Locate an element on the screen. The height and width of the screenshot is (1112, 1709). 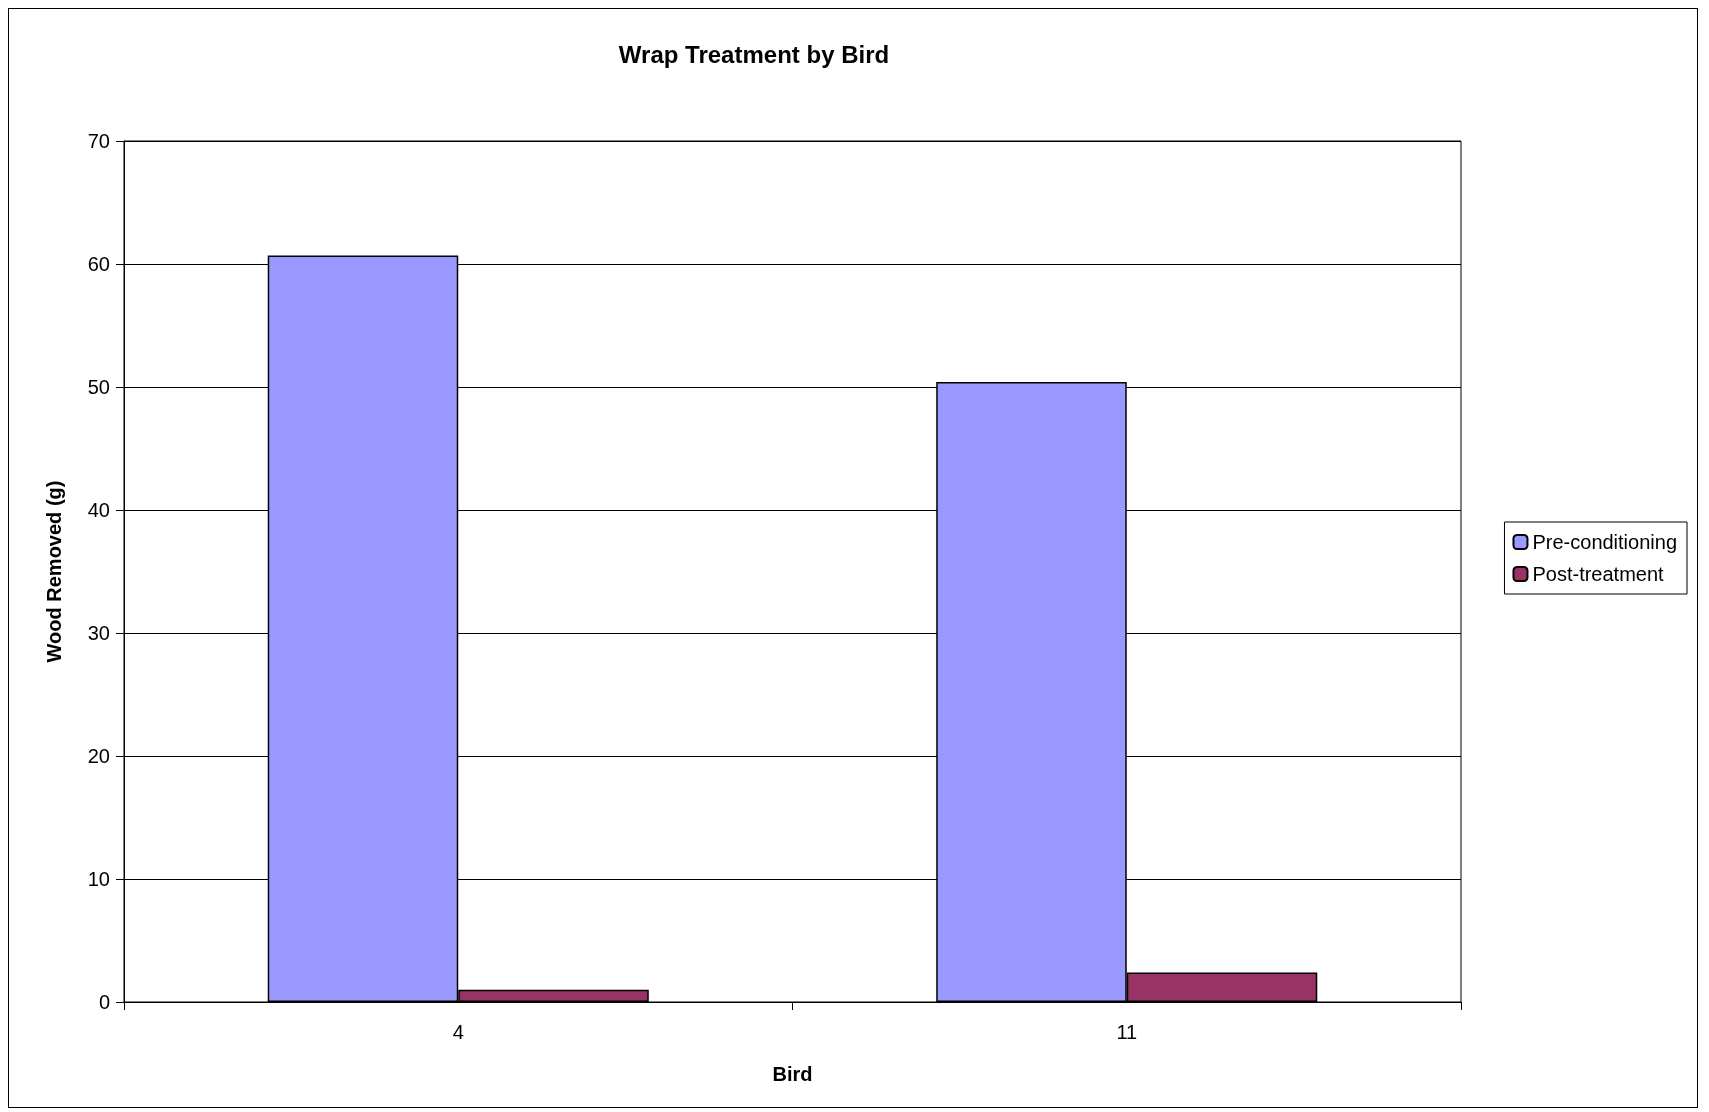
x-tick-label: 4 is located at coordinates (458, 1032).